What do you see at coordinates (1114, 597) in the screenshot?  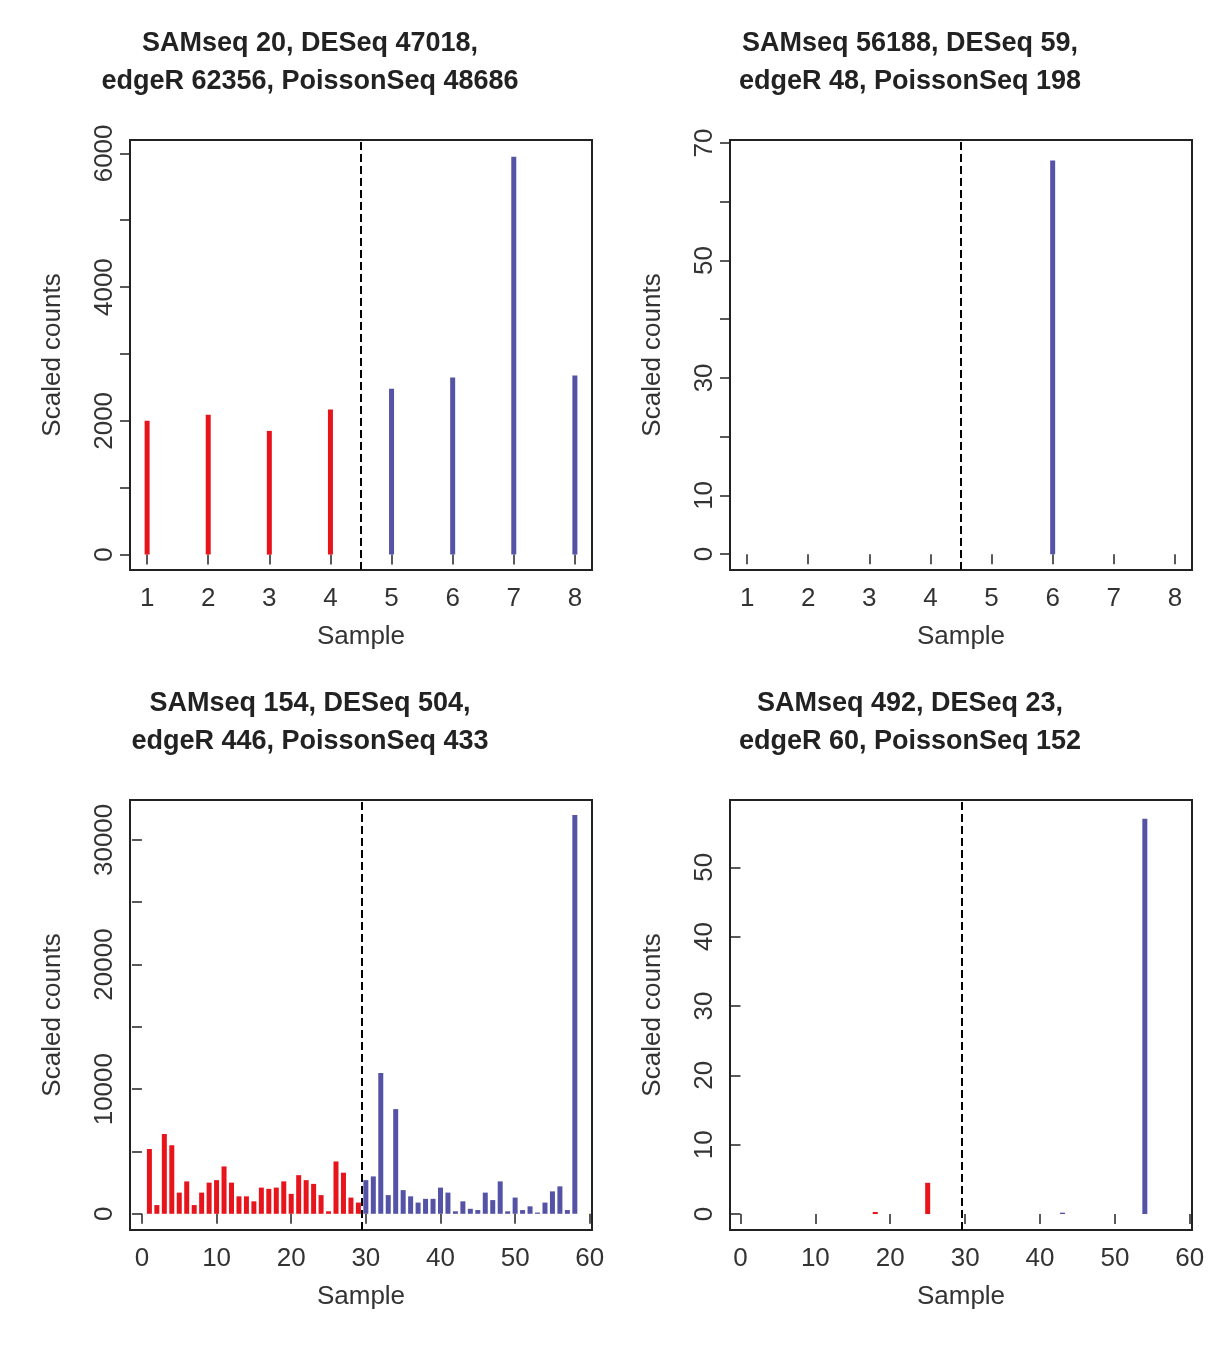 I see `x-tick-label: 7` at bounding box center [1114, 597].